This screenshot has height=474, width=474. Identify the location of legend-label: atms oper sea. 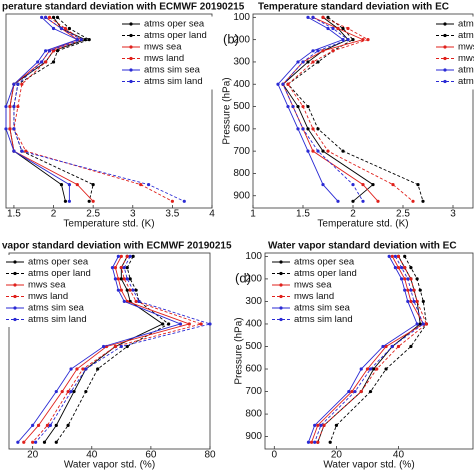
(324, 262).